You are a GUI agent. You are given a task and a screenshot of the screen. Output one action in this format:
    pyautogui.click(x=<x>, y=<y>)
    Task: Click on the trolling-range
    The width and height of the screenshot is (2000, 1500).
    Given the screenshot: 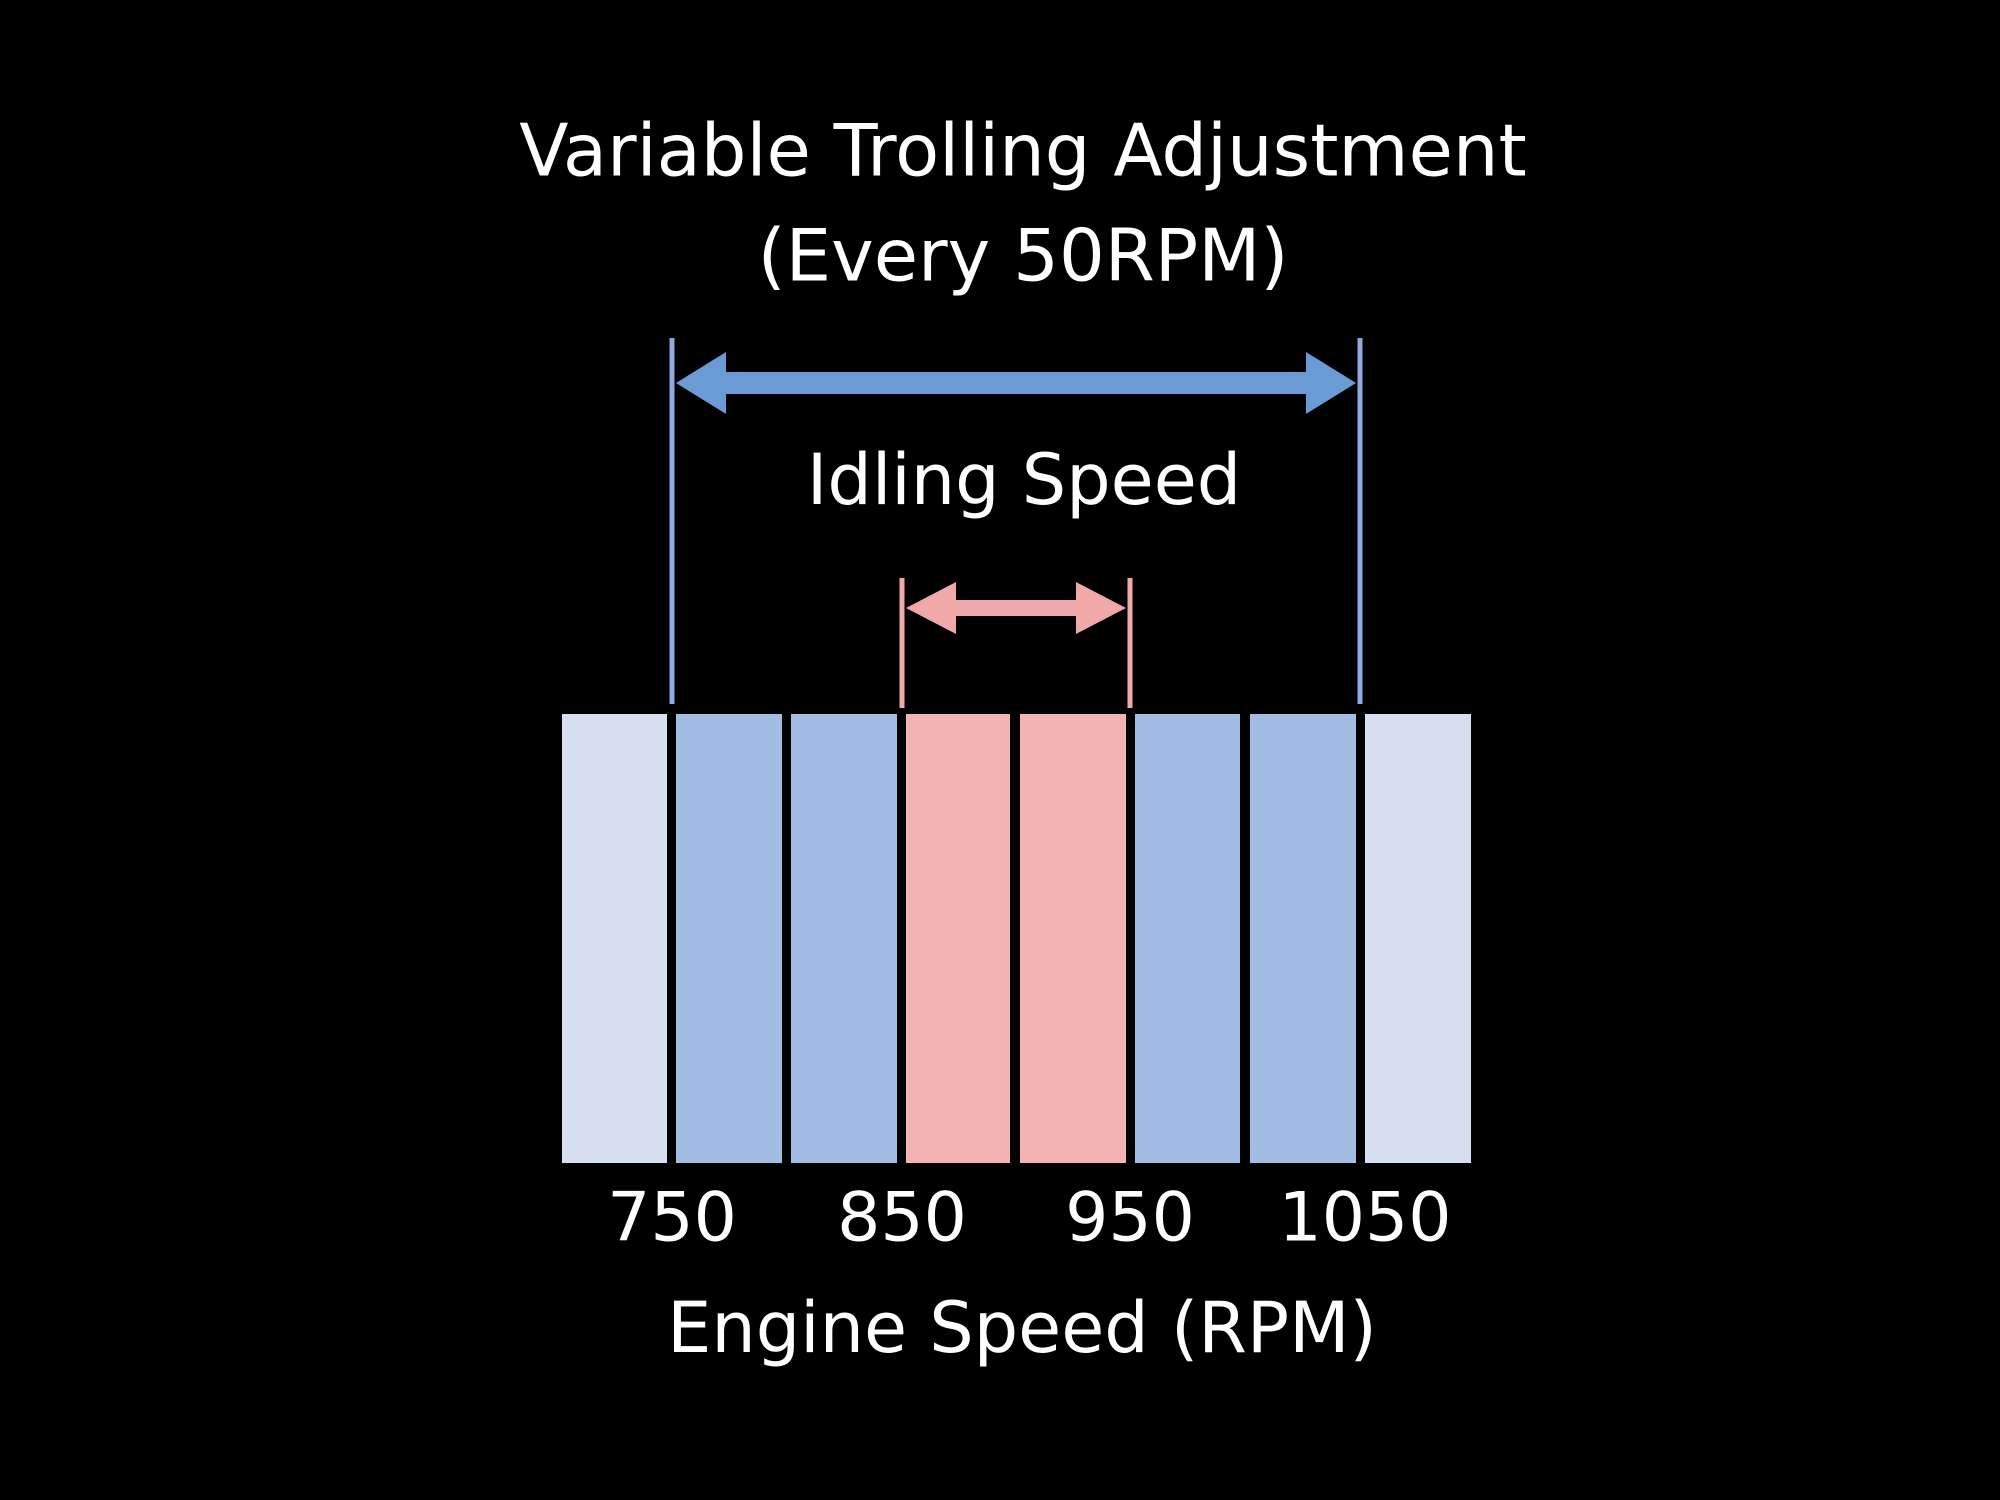 What is the action you would take?
    pyautogui.click(x=1016, y=521)
    